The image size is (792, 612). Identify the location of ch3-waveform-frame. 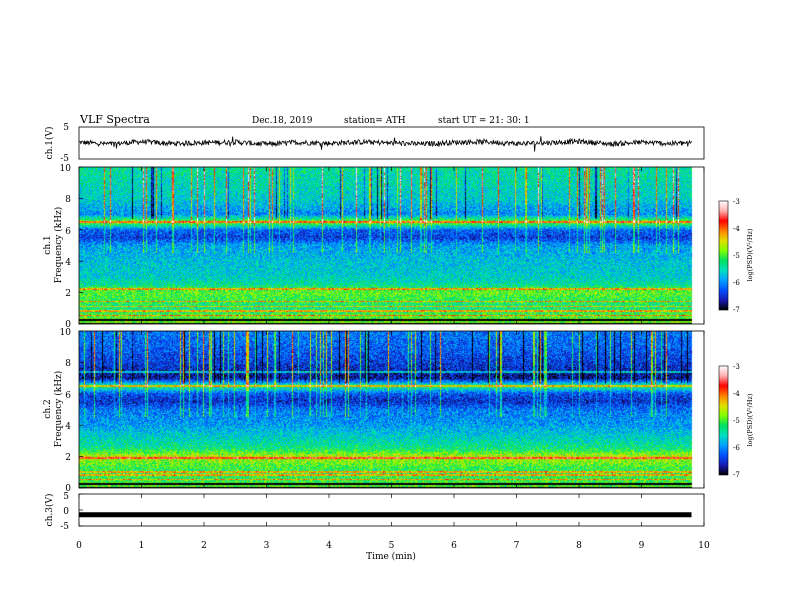
(391, 510).